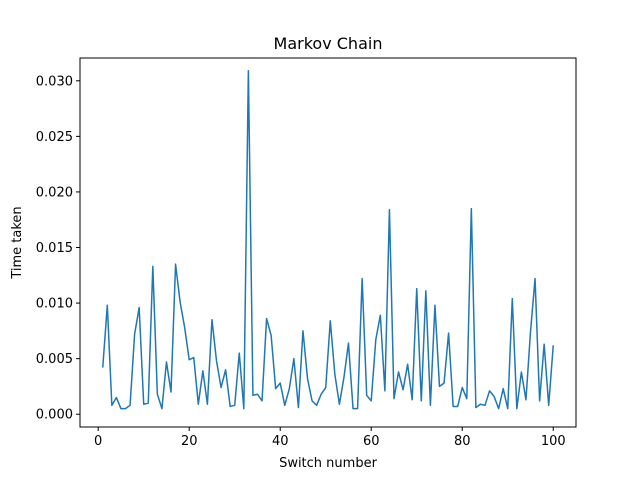 This screenshot has height=480, width=640. I want to click on x-tick-label: 80, so click(462, 441).